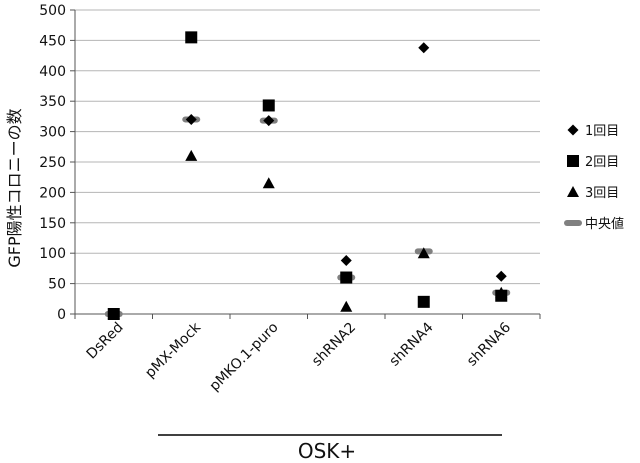 Image resolution: width=640 pixels, height=463 pixels. Describe the element at coordinates (604, 224) in the screenshot. I see `legend-label: 中央値` at that location.